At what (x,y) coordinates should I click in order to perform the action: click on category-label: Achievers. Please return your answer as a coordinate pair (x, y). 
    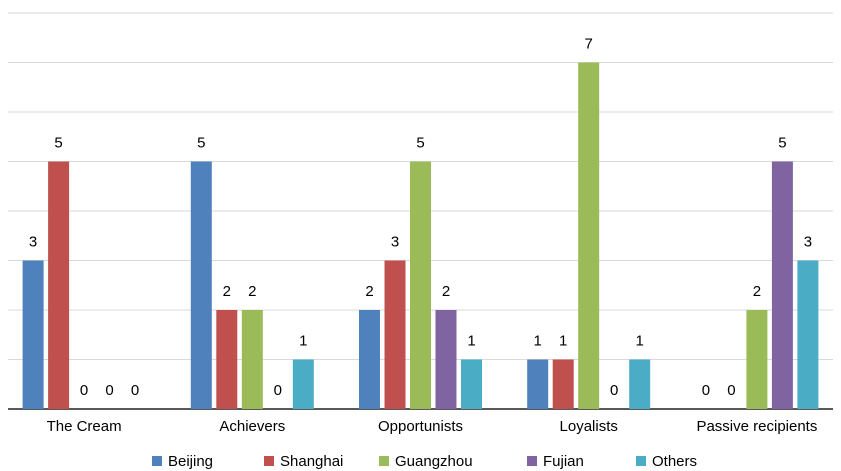
    Looking at the image, I should click on (252, 426).